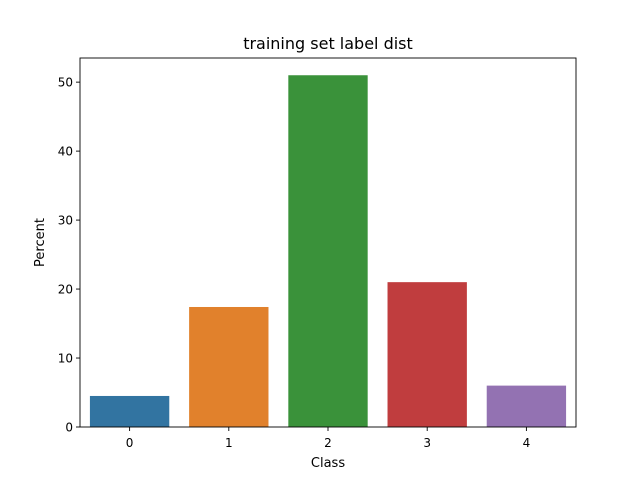  What do you see at coordinates (229, 443) in the screenshot?
I see `x-tick-label: 1` at bounding box center [229, 443].